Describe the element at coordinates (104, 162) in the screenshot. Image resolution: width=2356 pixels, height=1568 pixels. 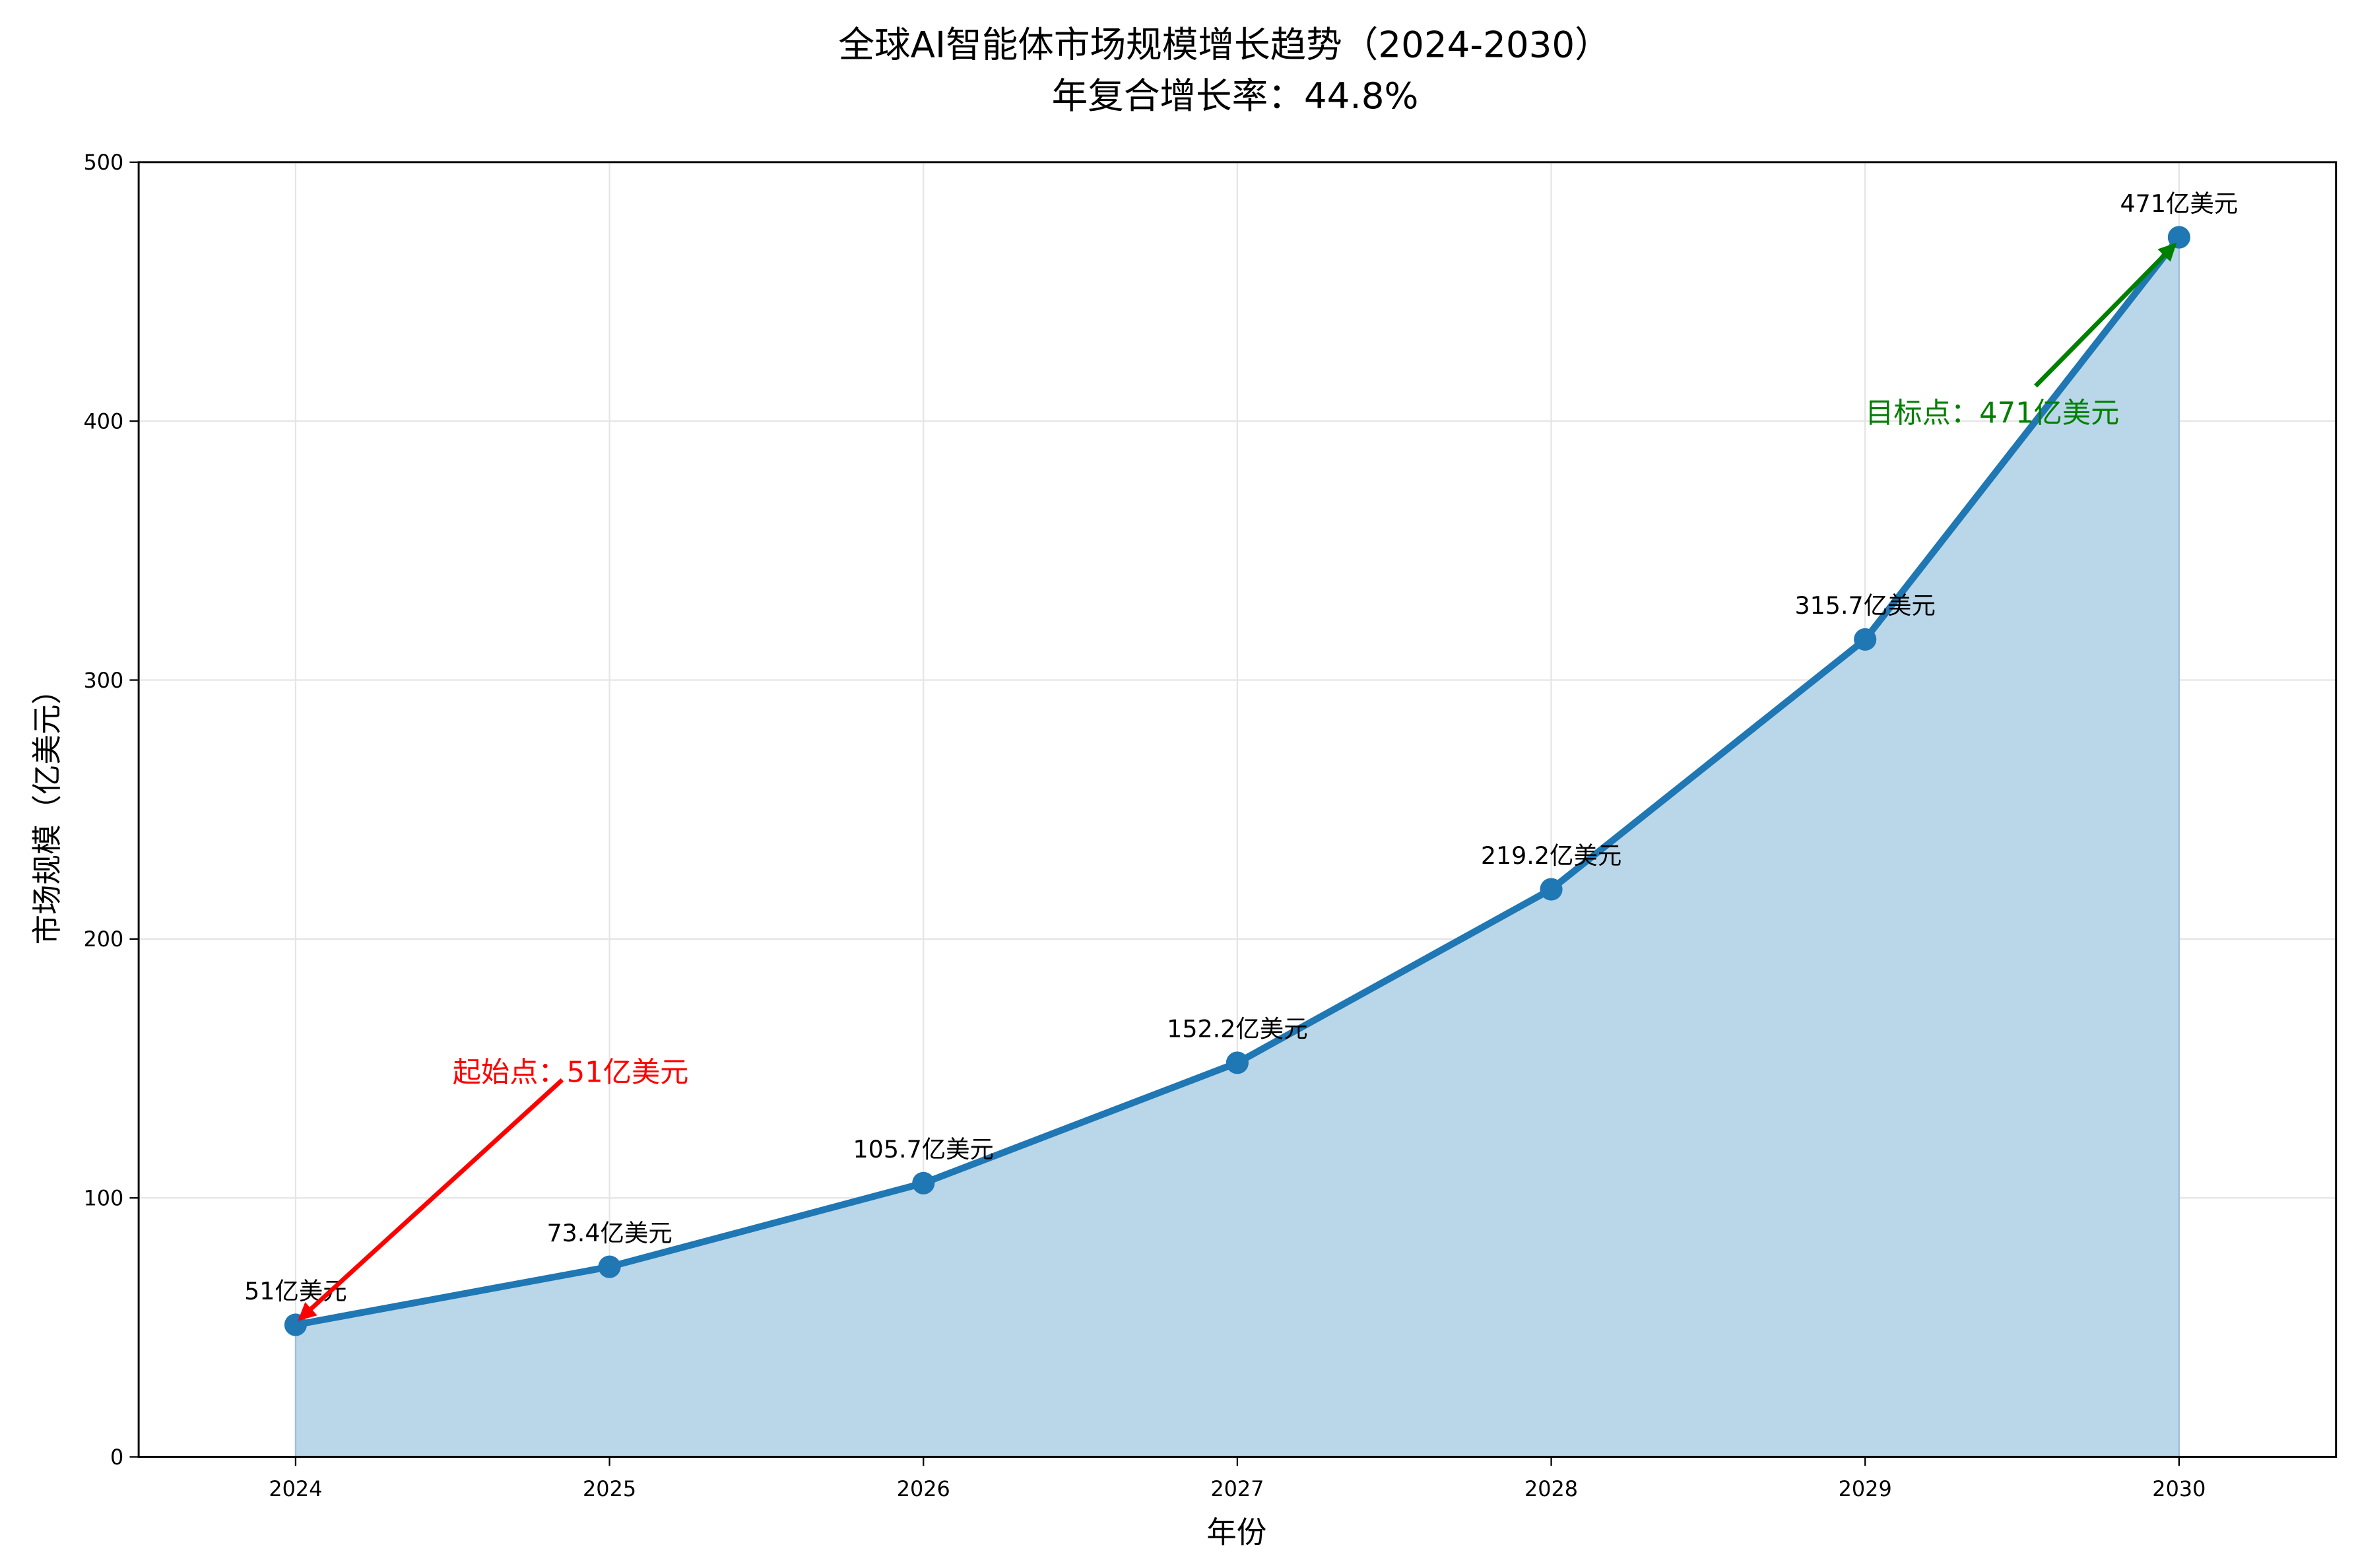
I see `y-tick-label: 500` at that location.